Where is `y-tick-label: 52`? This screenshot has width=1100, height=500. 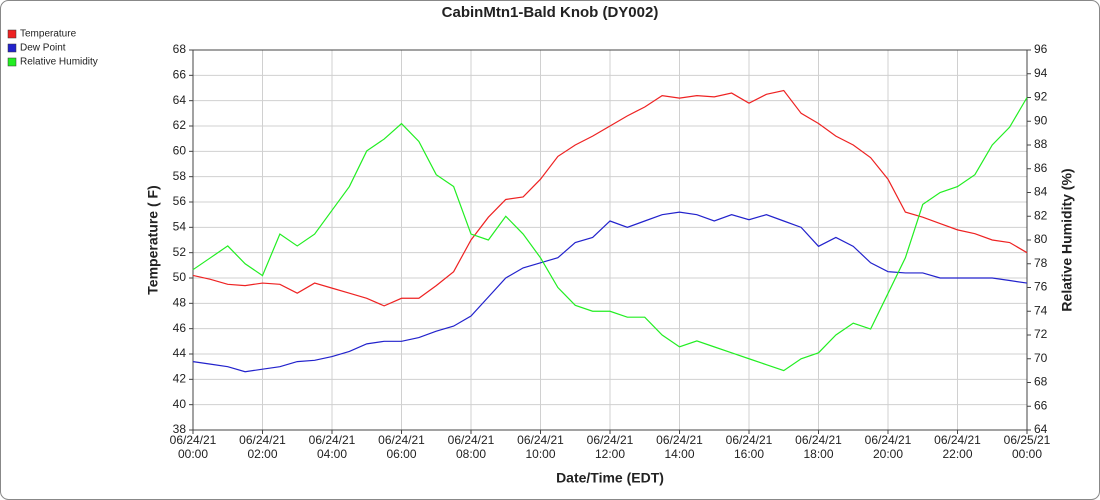 y-tick-label: 52 is located at coordinates (180, 252).